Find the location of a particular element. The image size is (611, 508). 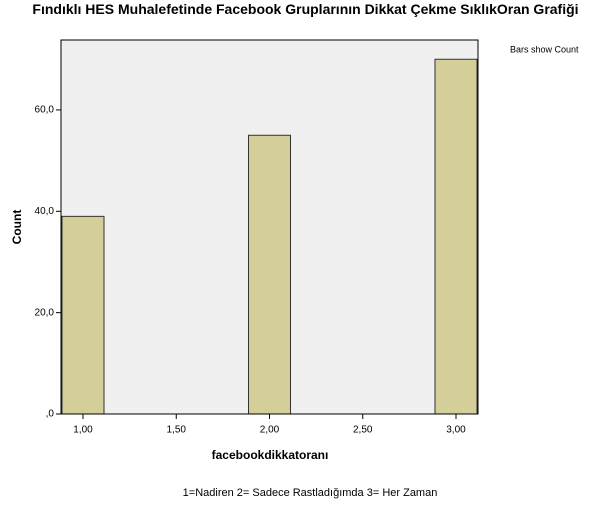

x-tick-label: 2,00 is located at coordinates (270, 430).